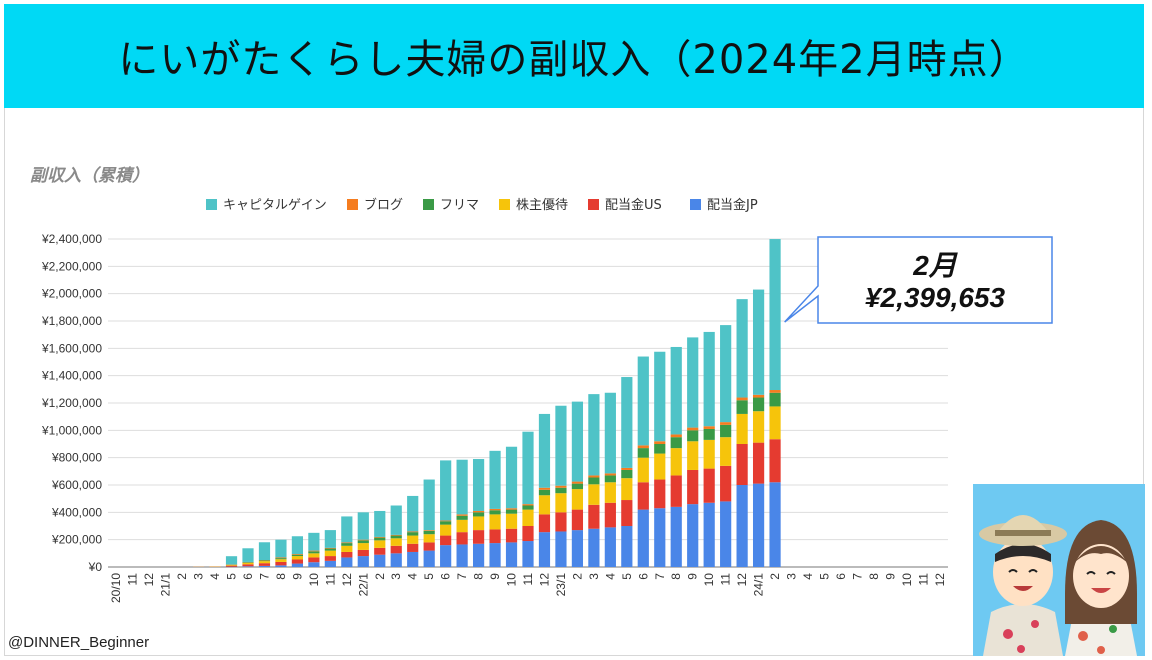  I want to click on x-tick-label: 11, so click(330, 579).